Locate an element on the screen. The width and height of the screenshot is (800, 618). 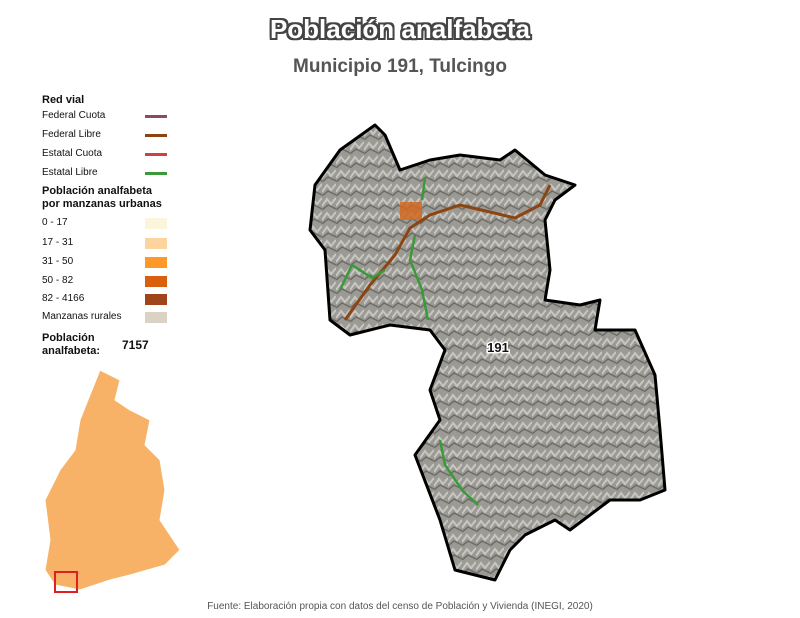
title: Población analfabeta is located at coordinates (400, 29).